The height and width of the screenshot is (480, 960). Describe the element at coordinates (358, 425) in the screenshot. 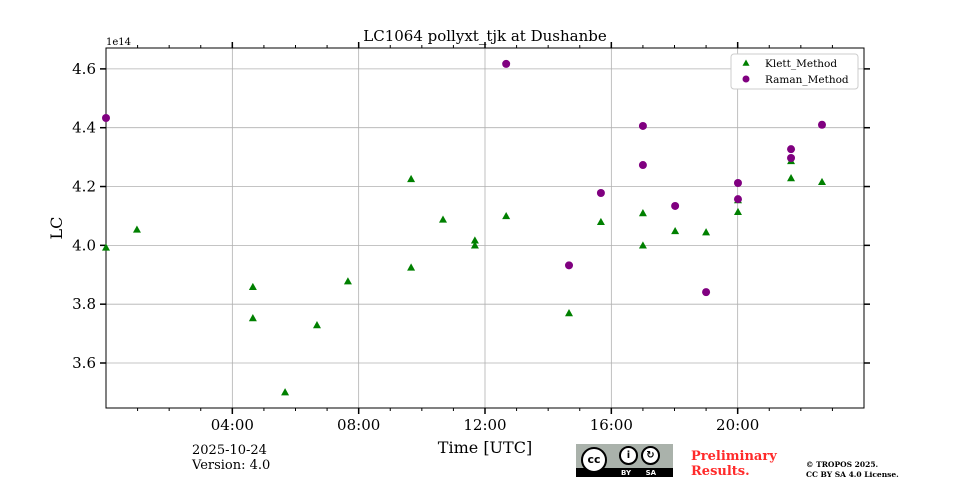

I see `x-tick-label: 08:00` at that location.